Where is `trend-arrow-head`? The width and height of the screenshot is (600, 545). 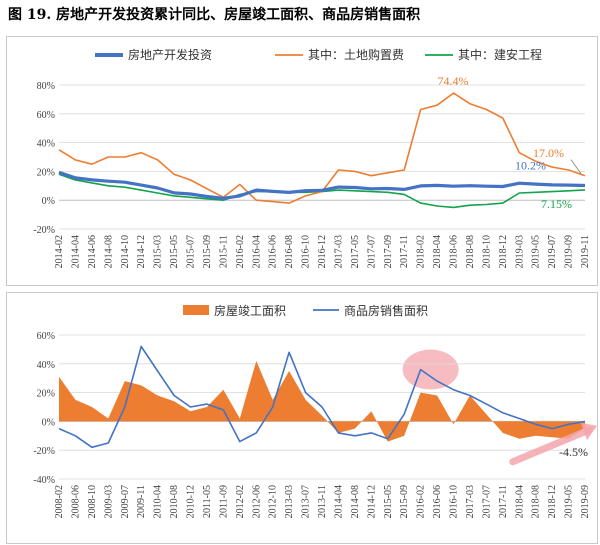
trend-arrow-head is located at coordinates (589, 431).